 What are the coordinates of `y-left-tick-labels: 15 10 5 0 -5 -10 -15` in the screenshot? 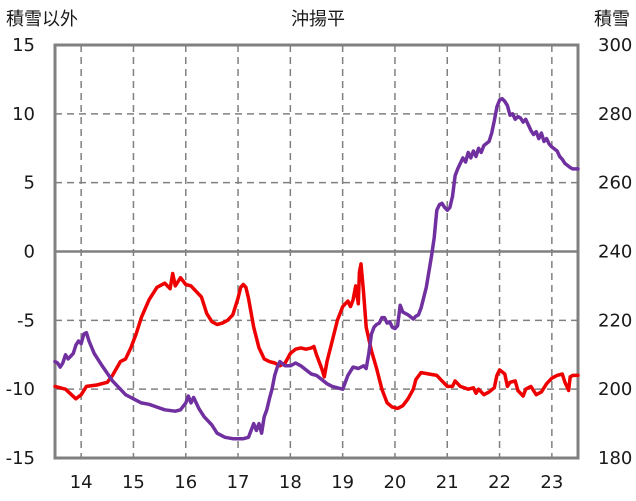 It's located at (20, 252).